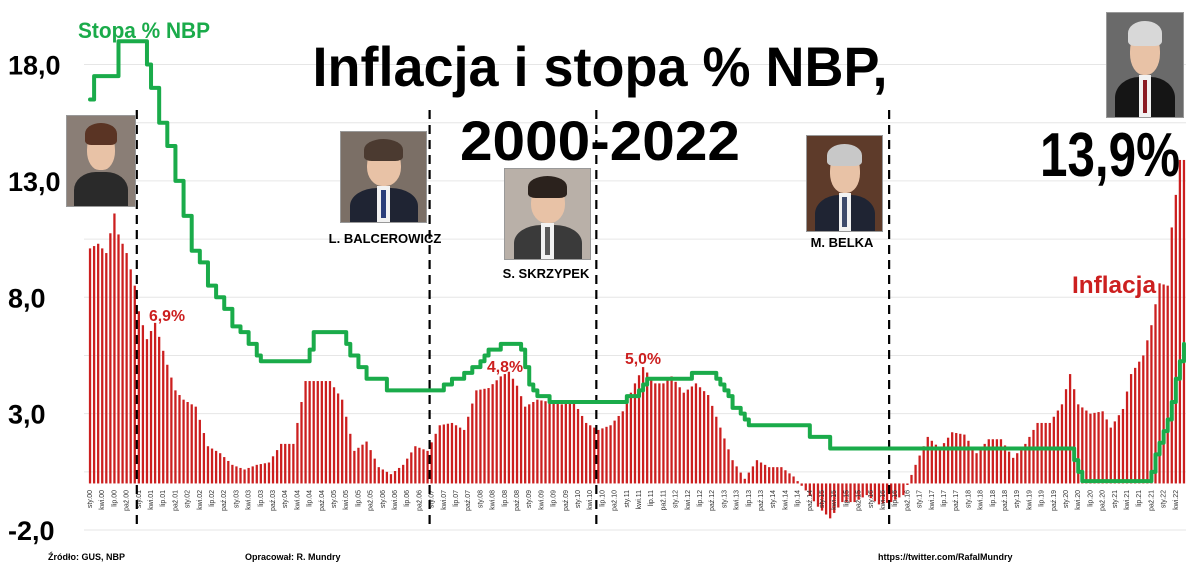  What do you see at coordinates (627, 499) in the screenshot?
I see `x-tick-label: sty.11` at bounding box center [627, 499].